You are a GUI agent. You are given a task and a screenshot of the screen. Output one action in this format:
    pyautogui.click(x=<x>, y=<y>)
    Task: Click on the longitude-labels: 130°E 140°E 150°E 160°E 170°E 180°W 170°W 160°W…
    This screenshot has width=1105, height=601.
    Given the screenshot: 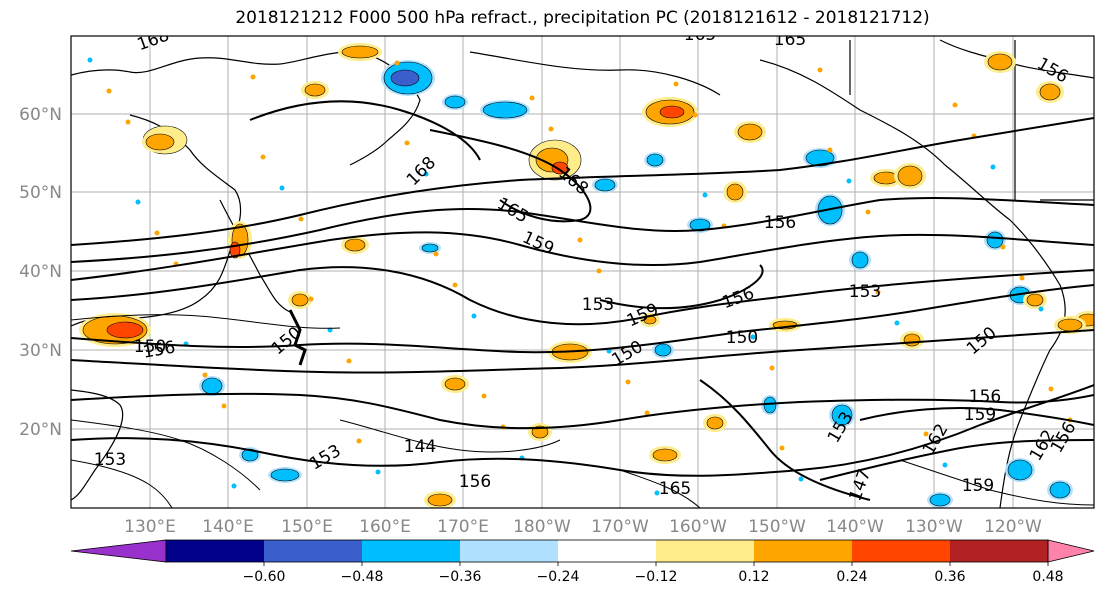 What is the action you would take?
    pyautogui.click(x=583, y=527)
    